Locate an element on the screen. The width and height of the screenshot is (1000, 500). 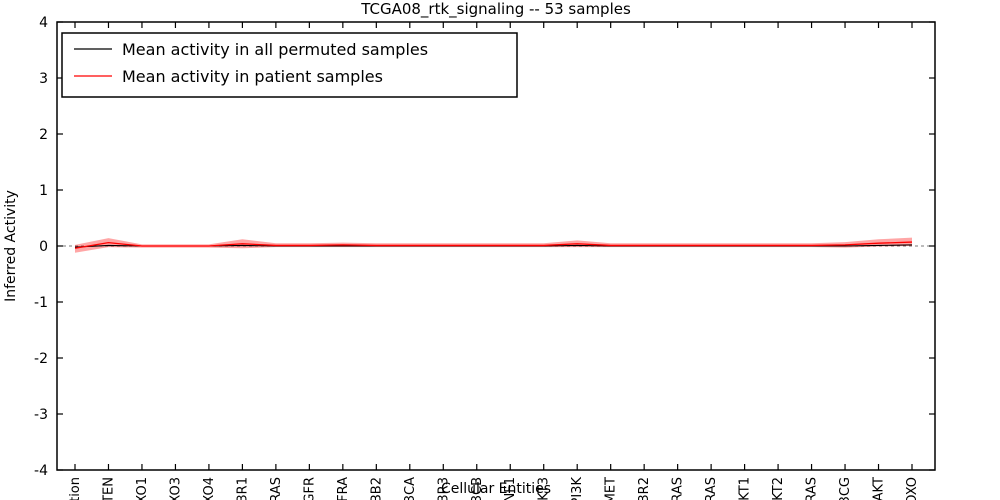
x-tick-label: AKT2 is located at coordinates (778, 488).